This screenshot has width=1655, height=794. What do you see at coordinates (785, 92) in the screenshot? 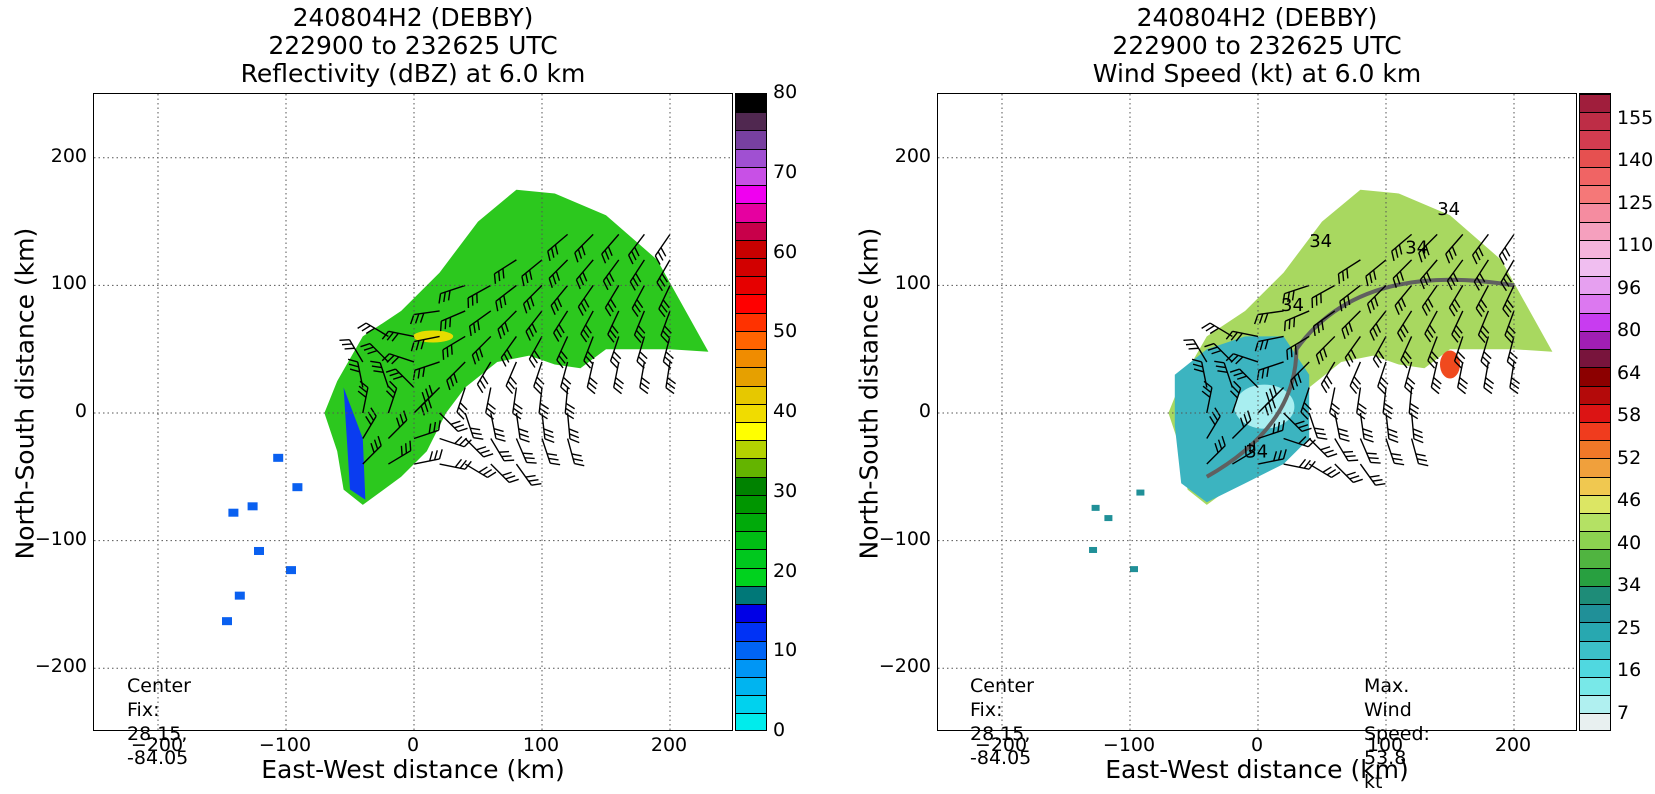
I see `colorbar-tick-label: 80` at bounding box center [785, 92].